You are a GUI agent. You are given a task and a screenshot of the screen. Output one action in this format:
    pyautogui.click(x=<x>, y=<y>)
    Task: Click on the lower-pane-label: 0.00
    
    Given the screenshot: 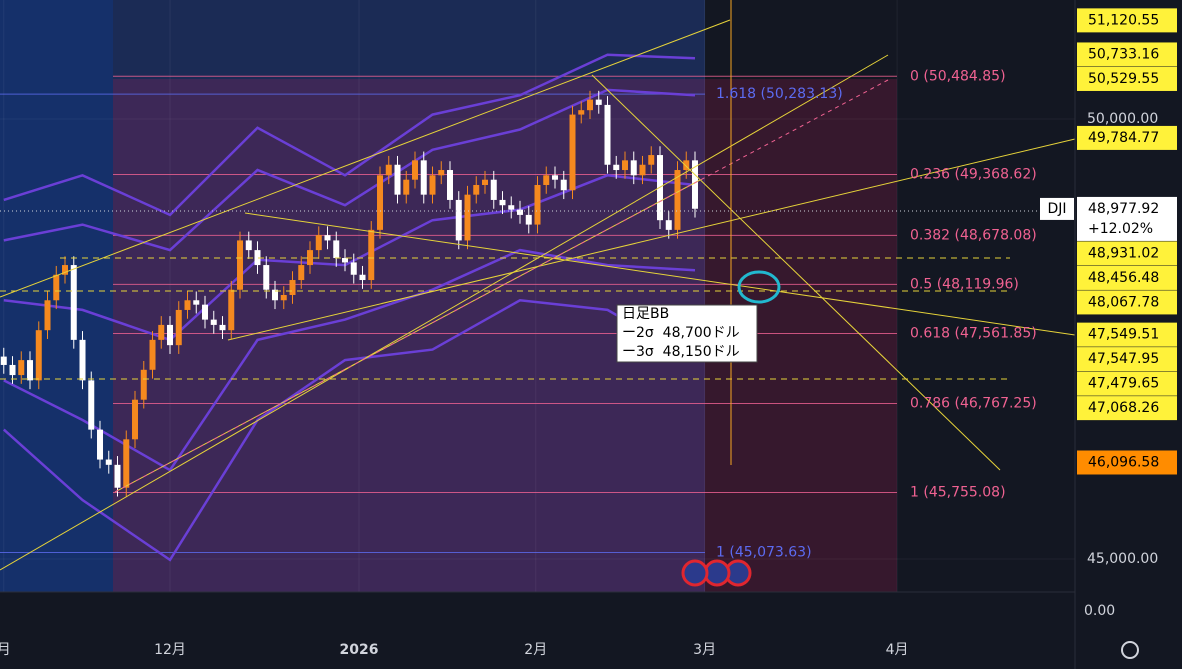 What is the action you would take?
    pyautogui.click(x=1099, y=611)
    